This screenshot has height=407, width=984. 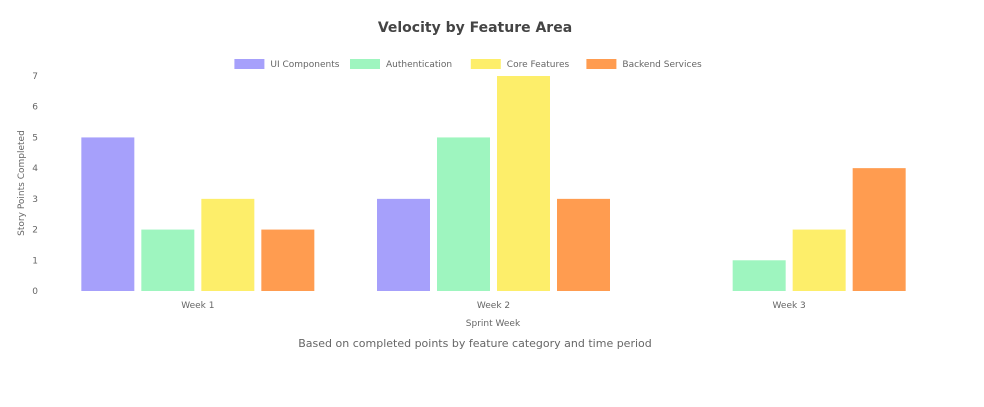 I want to click on legend-swatch-authentication, so click(x=365, y=64).